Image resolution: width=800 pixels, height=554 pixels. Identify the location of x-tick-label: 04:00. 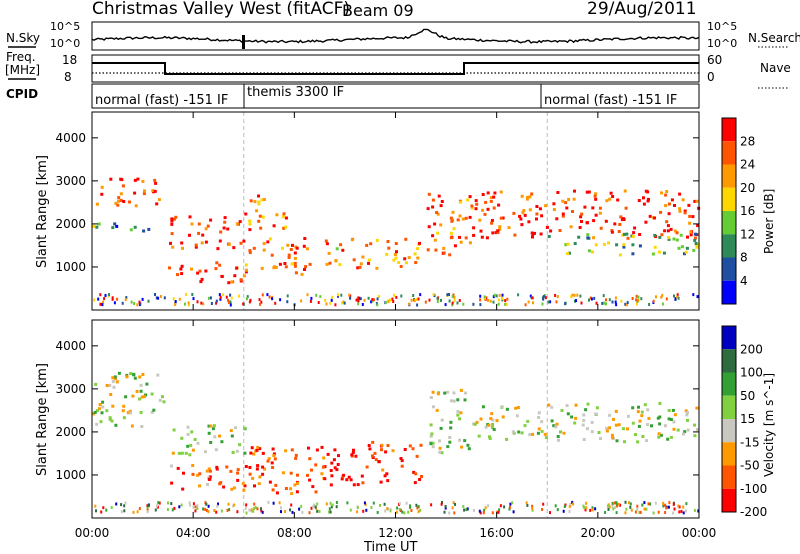
(193, 533).